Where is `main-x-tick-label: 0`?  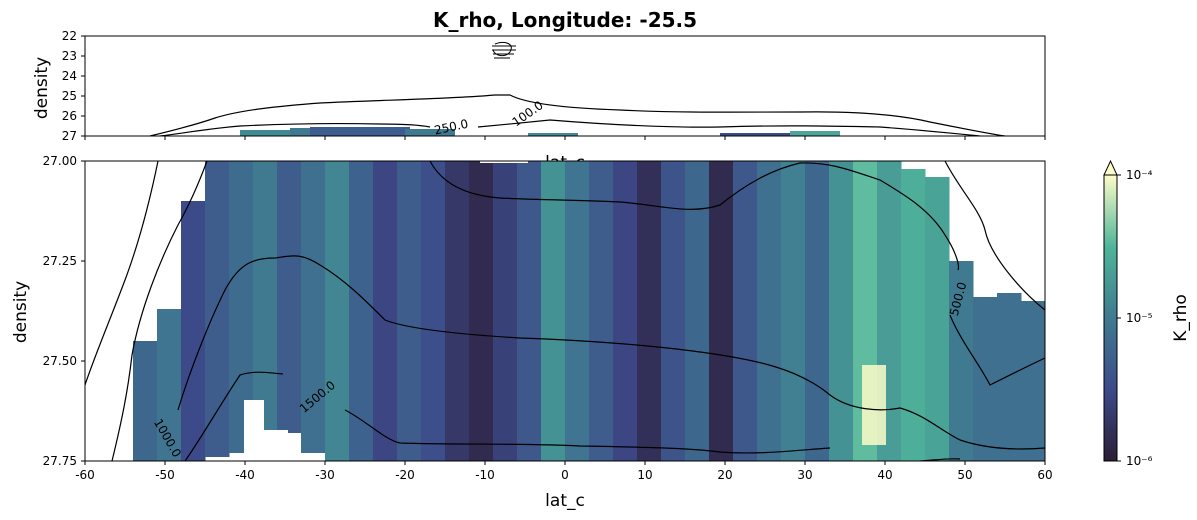 main-x-tick-label: 0 is located at coordinates (565, 475).